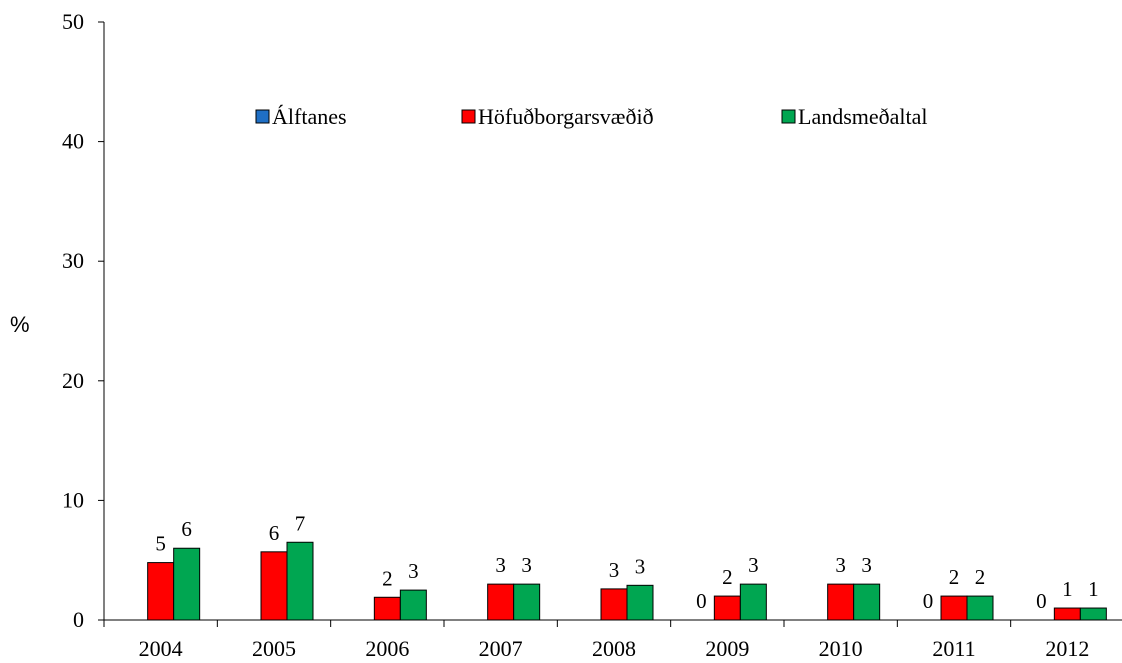 The height and width of the screenshot is (663, 1122). What do you see at coordinates (160, 544) in the screenshot?
I see `data-label: 5` at bounding box center [160, 544].